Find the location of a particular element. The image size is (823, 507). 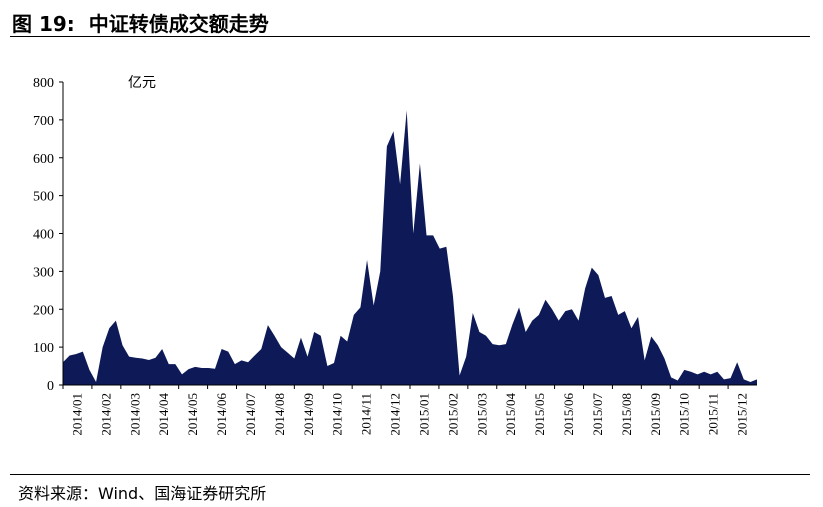

y-tick-label: 500 is located at coordinates (43, 197).